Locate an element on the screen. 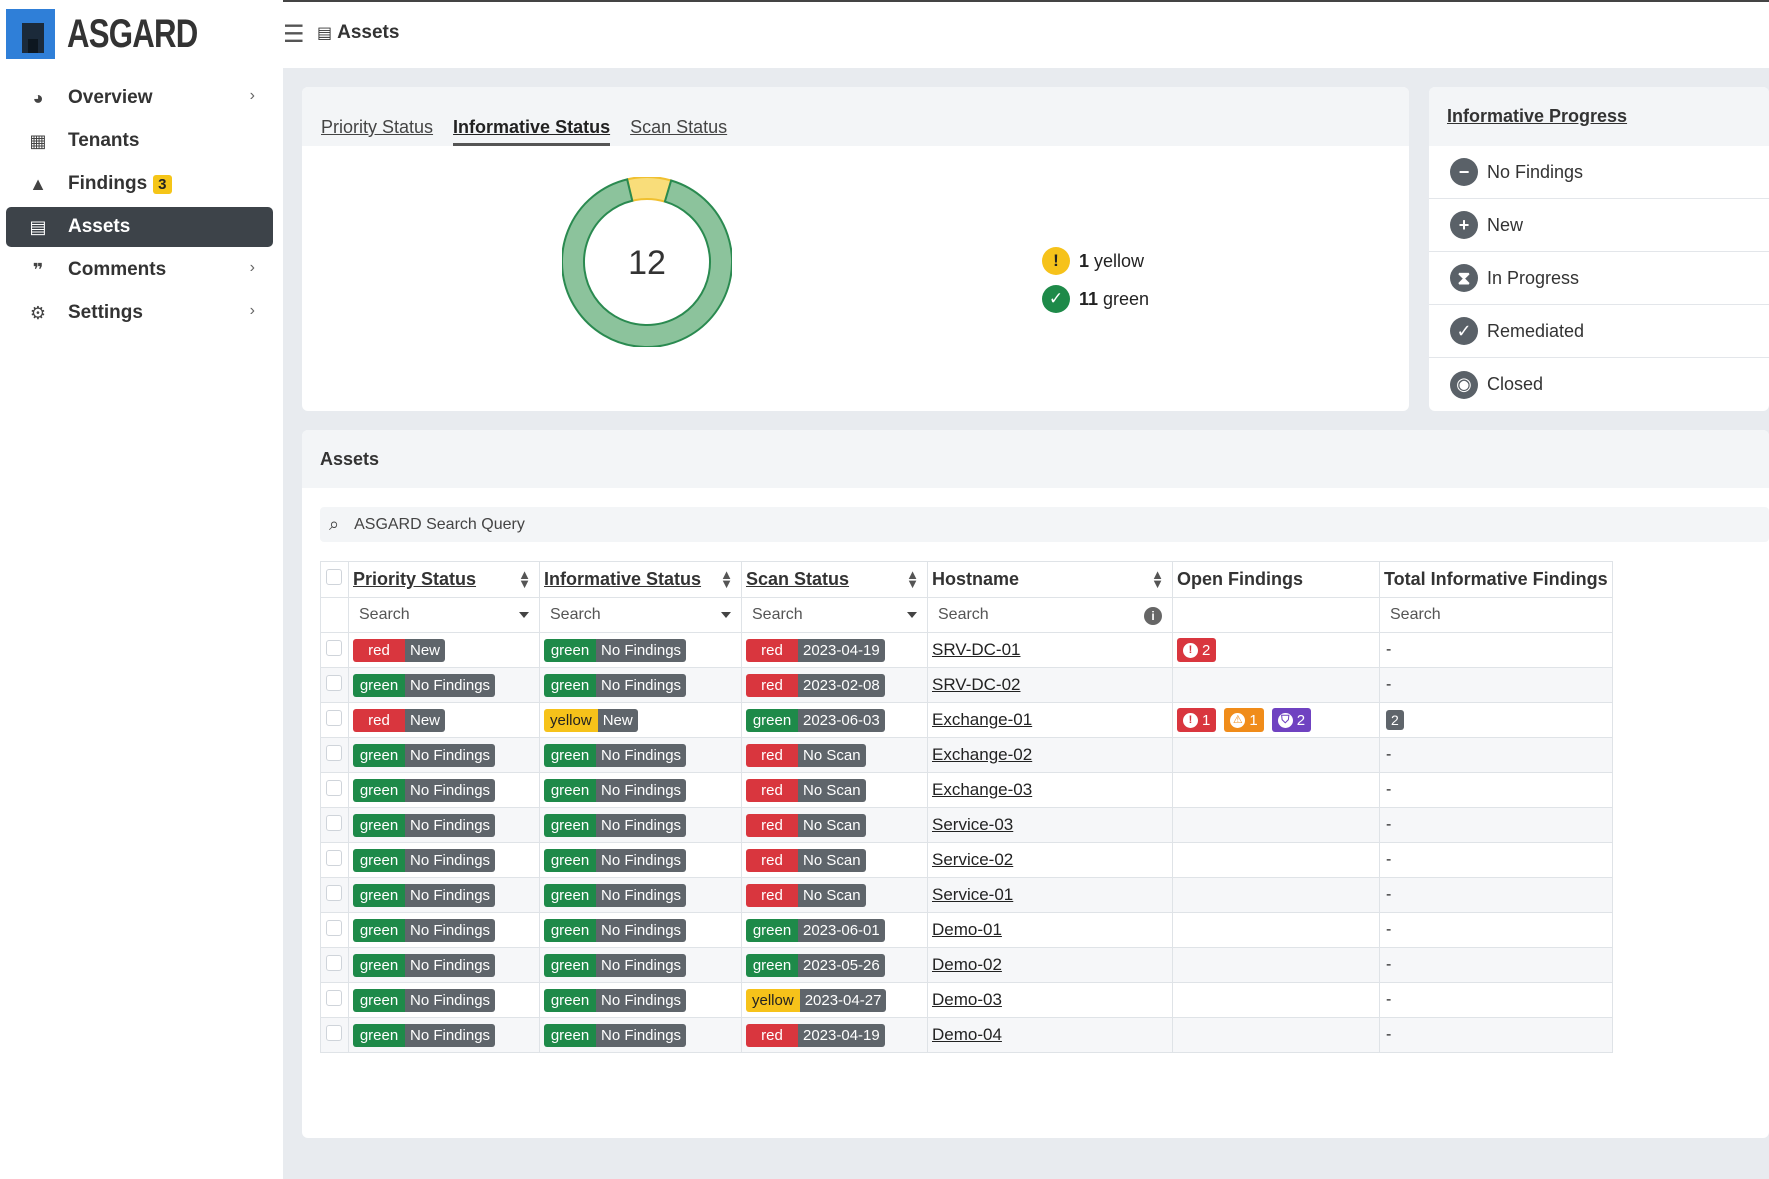  tab-informative-status: Informative Status is located at coordinates (532, 131).